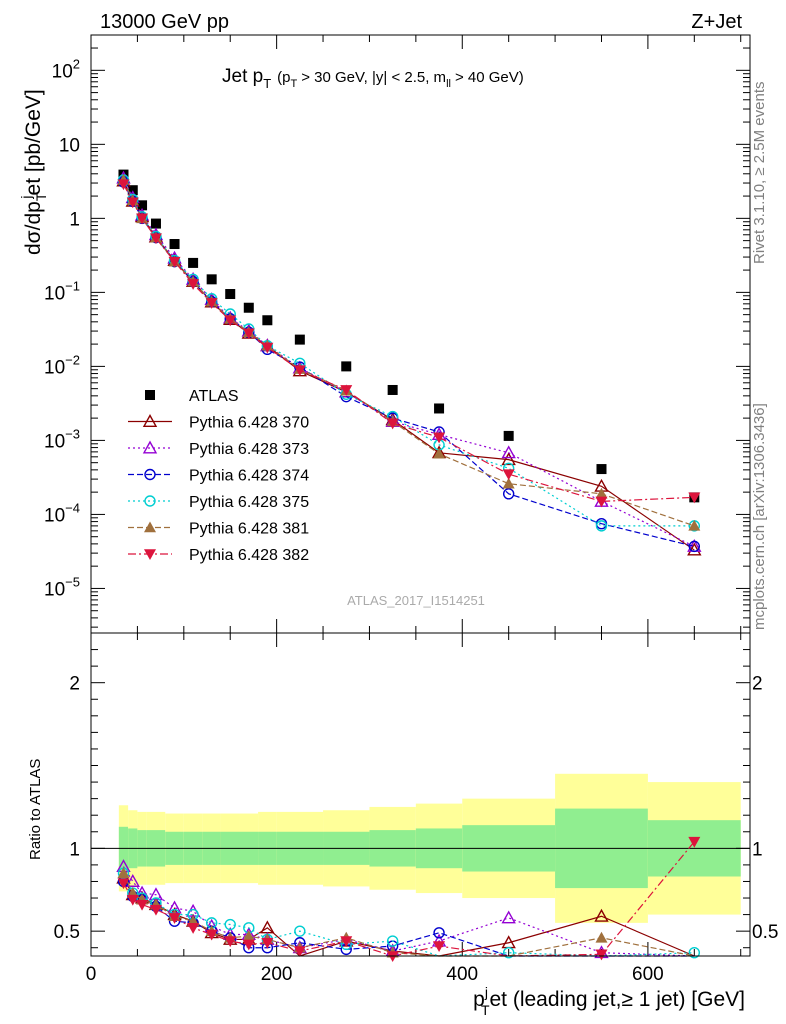 The height and width of the screenshot is (1024, 786). Describe the element at coordinates (609, 1001) in the screenshot. I see `x-axis-label: pj Tet (leading jet,≥ 1 jet) [GeV]` at that location.